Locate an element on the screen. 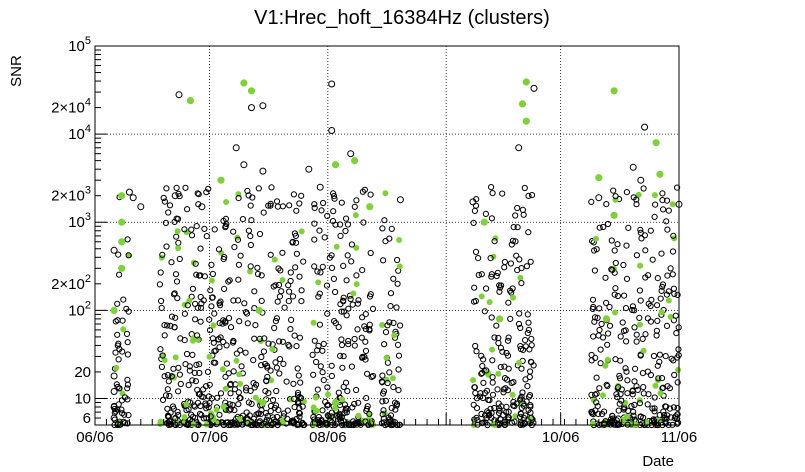 This screenshot has width=805, height=472. x-tick-label: 08/06 is located at coordinates (328, 437).